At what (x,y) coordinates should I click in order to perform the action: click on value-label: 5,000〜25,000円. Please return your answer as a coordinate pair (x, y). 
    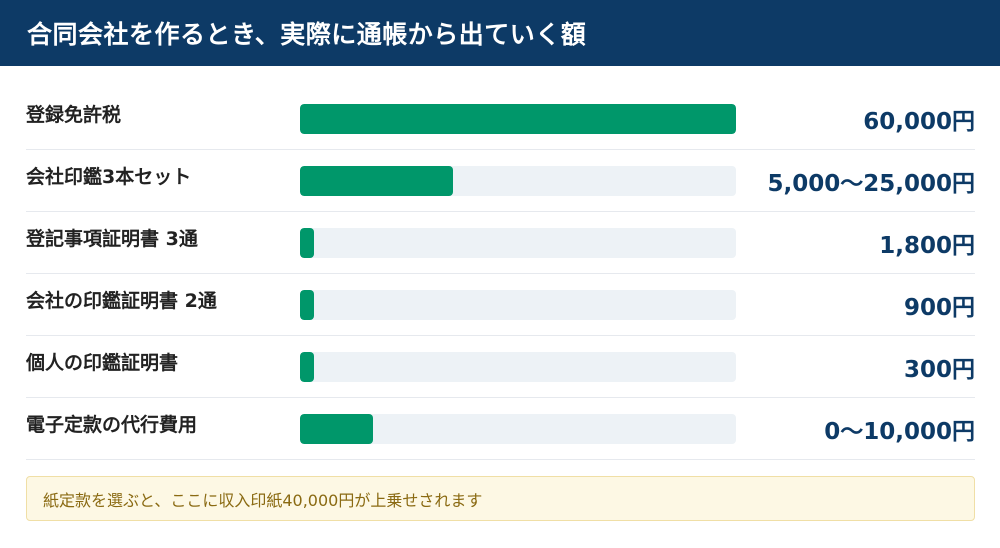
    Looking at the image, I should click on (871, 184).